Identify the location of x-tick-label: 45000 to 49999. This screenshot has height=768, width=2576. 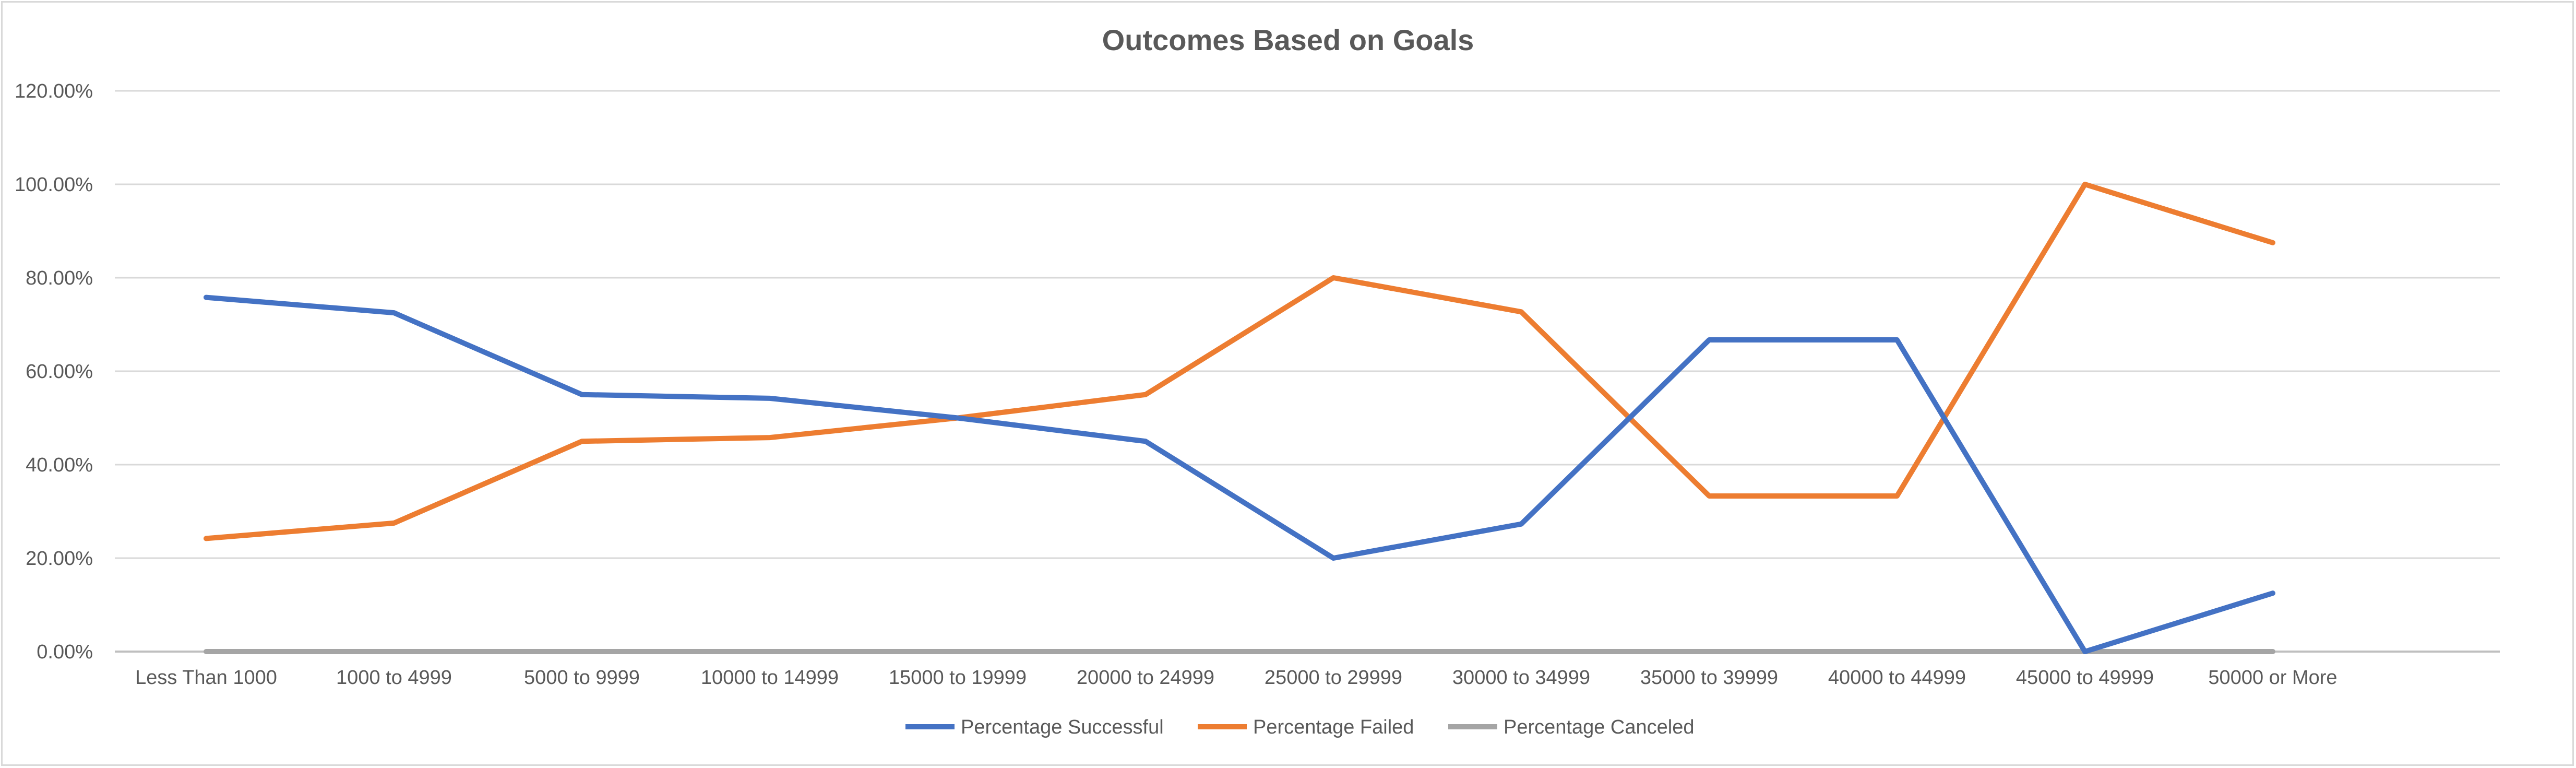
(2085, 678).